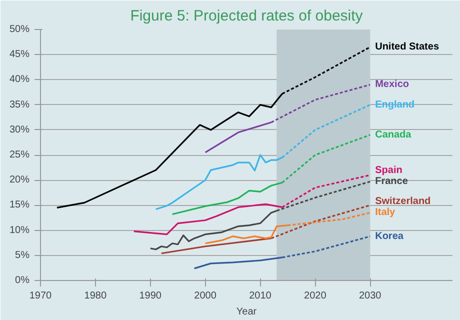 This screenshot has width=460, height=320. What do you see at coordinates (315, 296) in the screenshot?
I see `x-tick-label: 2020` at bounding box center [315, 296].